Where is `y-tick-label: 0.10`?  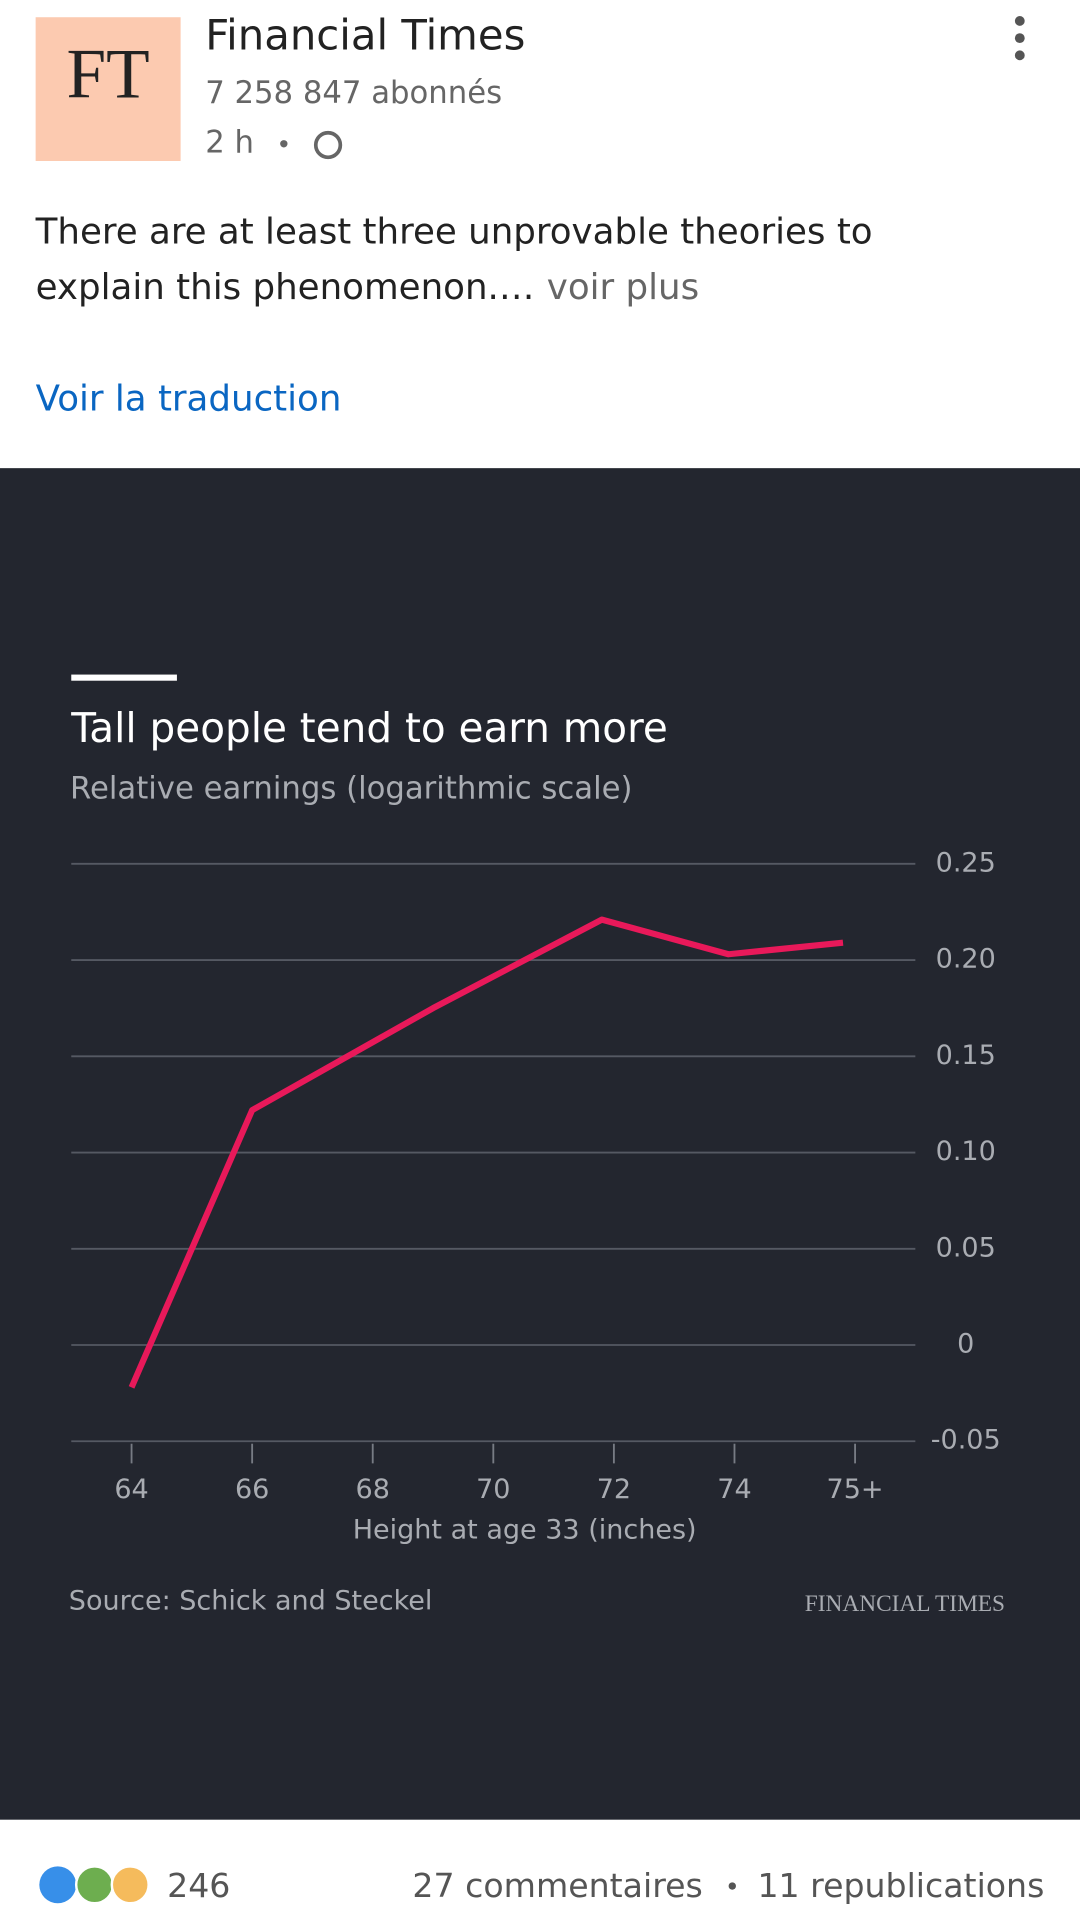
y-tick-label: 0.10 is located at coordinates (966, 1151).